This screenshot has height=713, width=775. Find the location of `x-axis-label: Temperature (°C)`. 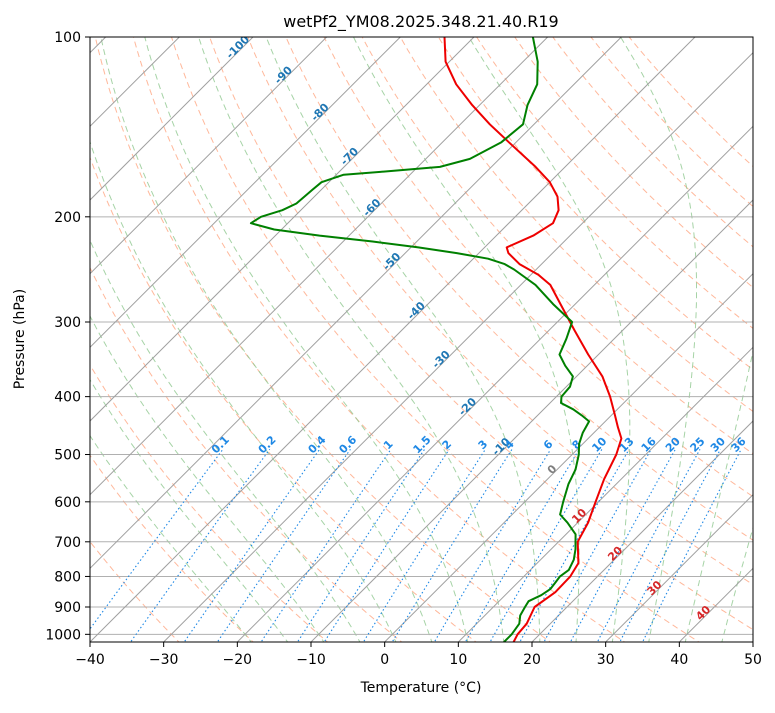

x-axis-label: Temperature (°C) is located at coordinates (421, 688).